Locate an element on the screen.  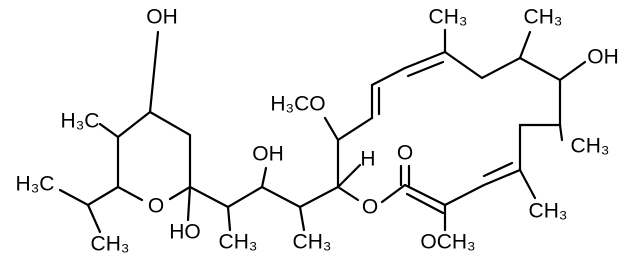
atom-label: H₃CO is located at coordinates (297, 104).